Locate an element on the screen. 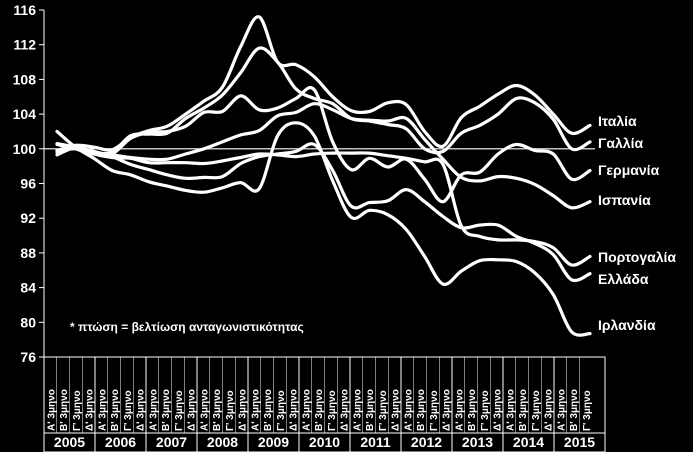 This screenshot has width=693, height=452. y-tick-label: 108 is located at coordinates (25, 79).